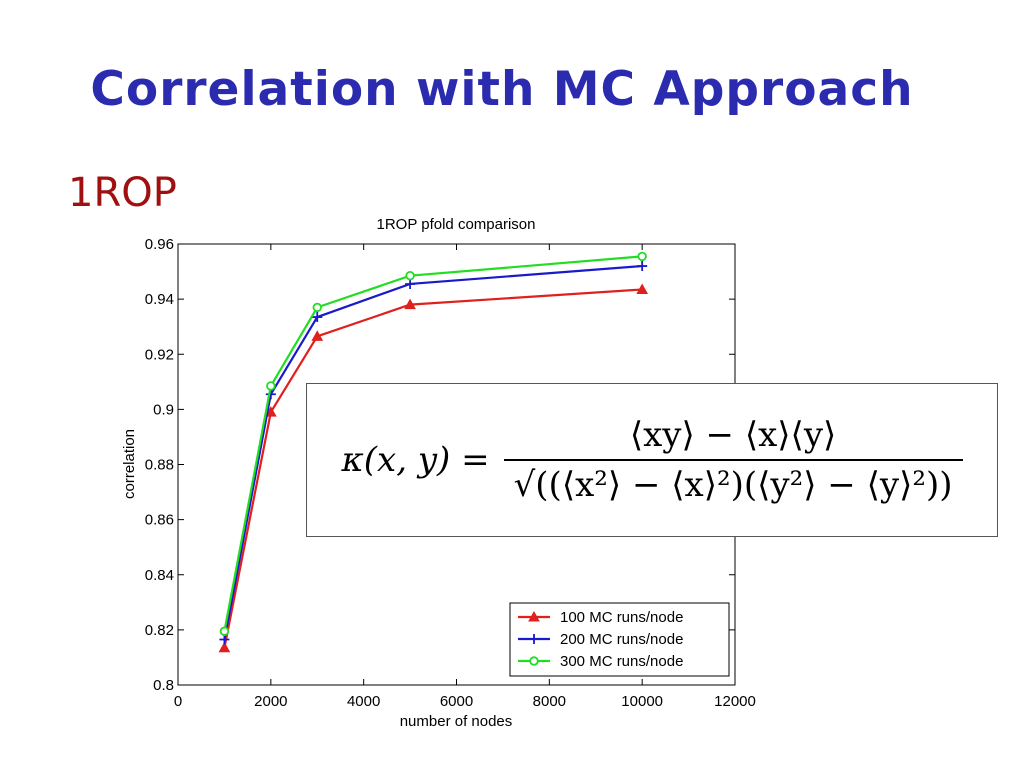  What do you see at coordinates (456, 701) in the screenshot?
I see `x-tick-label: 6000` at bounding box center [456, 701].